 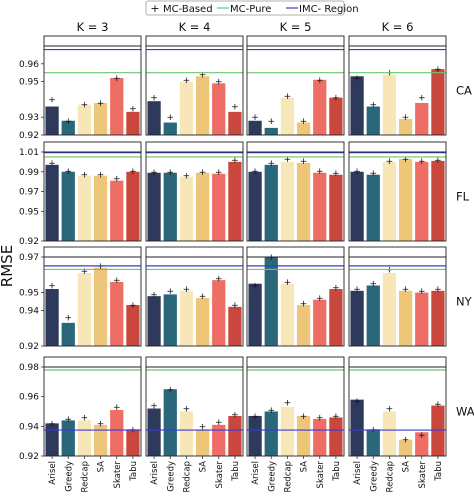 What do you see at coordinates (464, 91) in the screenshot?
I see `row-label: CA` at bounding box center [464, 91].